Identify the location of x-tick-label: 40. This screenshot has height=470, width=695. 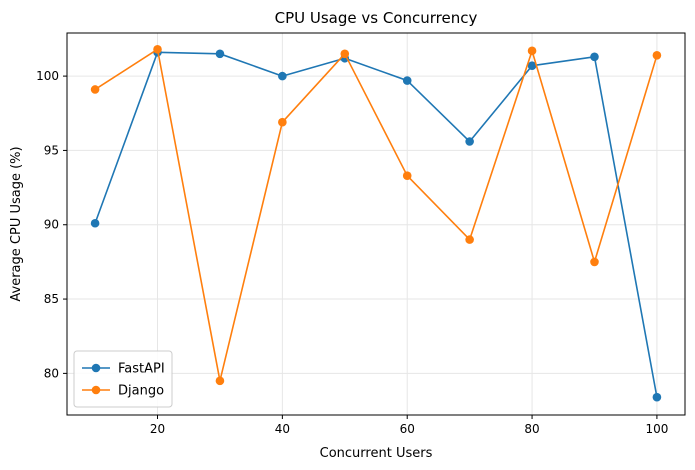
(282, 429).